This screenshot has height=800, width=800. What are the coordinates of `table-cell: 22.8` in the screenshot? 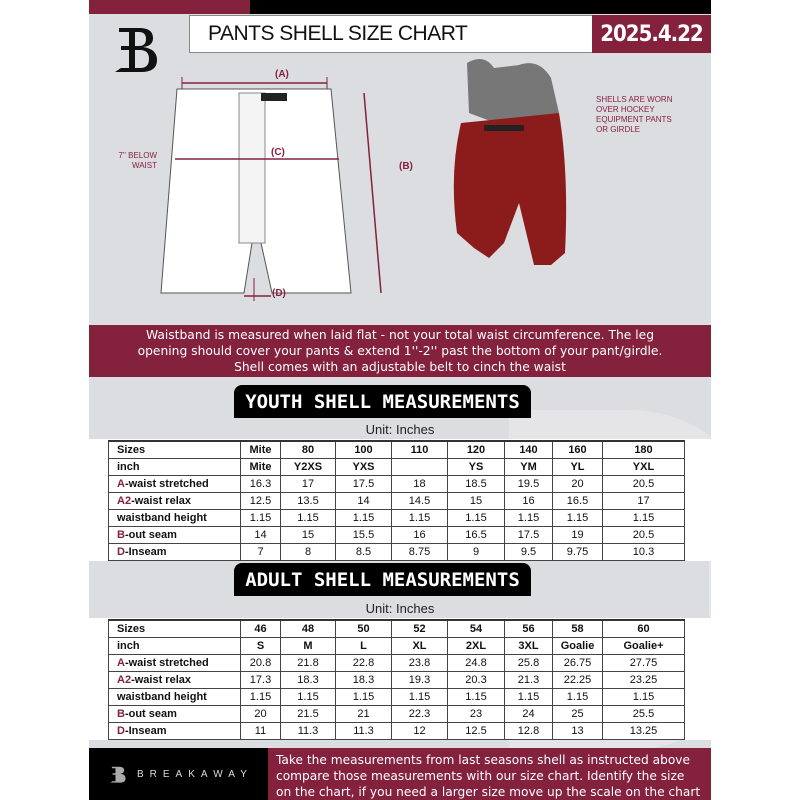 It's located at (363, 662).